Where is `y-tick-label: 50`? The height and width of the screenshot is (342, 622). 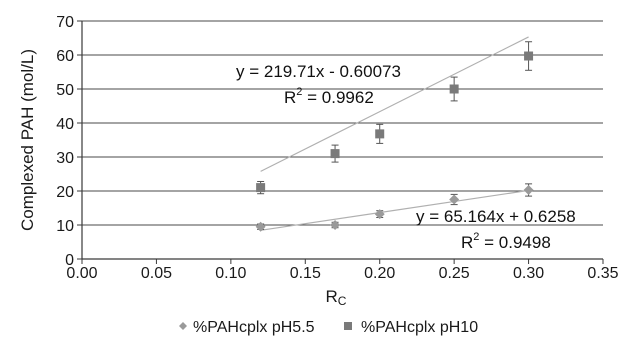 y-tick-label: 50 is located at coordinates (65, 90).